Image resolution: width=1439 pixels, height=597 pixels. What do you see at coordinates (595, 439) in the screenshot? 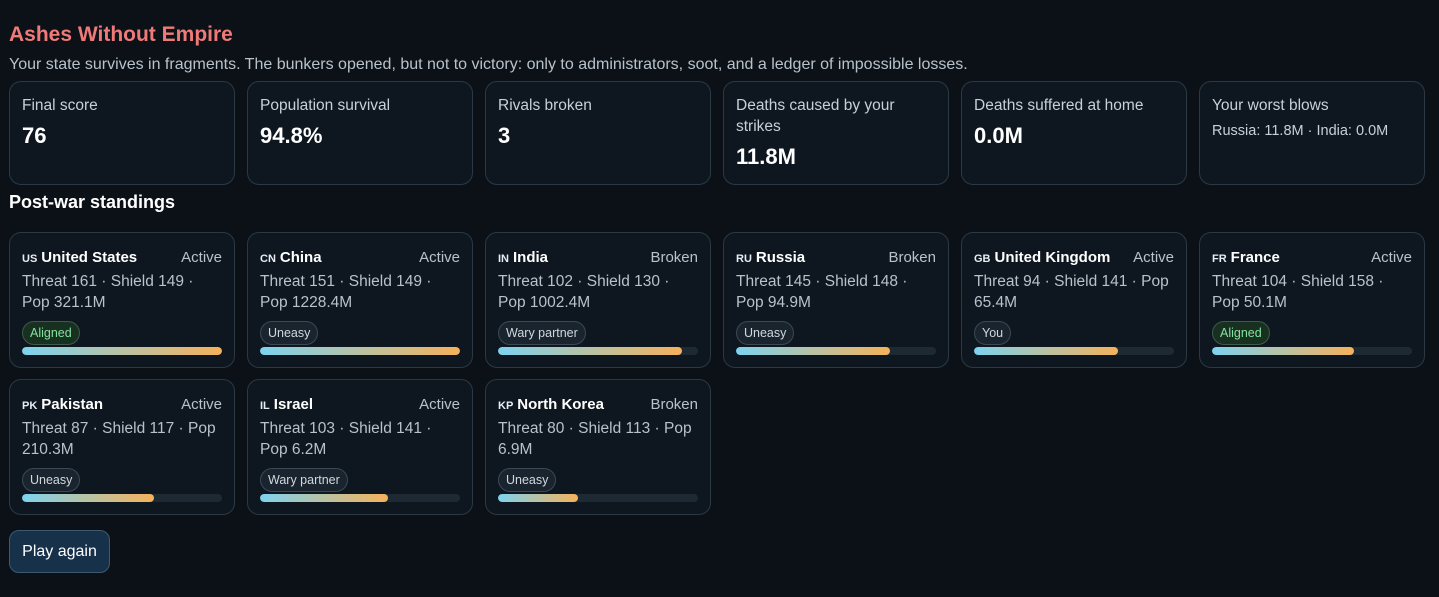
I see `nation-stats: Threat 80 · Shield 113 · Pop 6.9M` at bounding box center [595, 439].